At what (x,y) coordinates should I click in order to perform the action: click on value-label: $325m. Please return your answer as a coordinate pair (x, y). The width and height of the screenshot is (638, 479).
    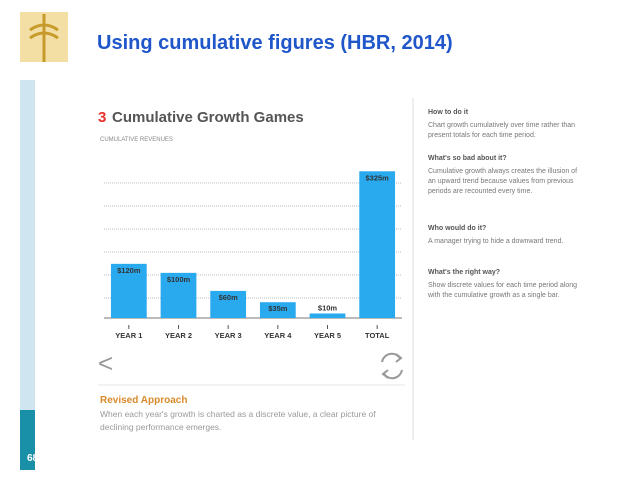
    Looking at the image, I should click on (377, 177).